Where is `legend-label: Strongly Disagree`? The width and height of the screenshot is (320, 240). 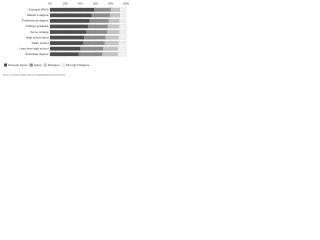 legend-label: Strongly Disagree is located at coordinates (78, 65).